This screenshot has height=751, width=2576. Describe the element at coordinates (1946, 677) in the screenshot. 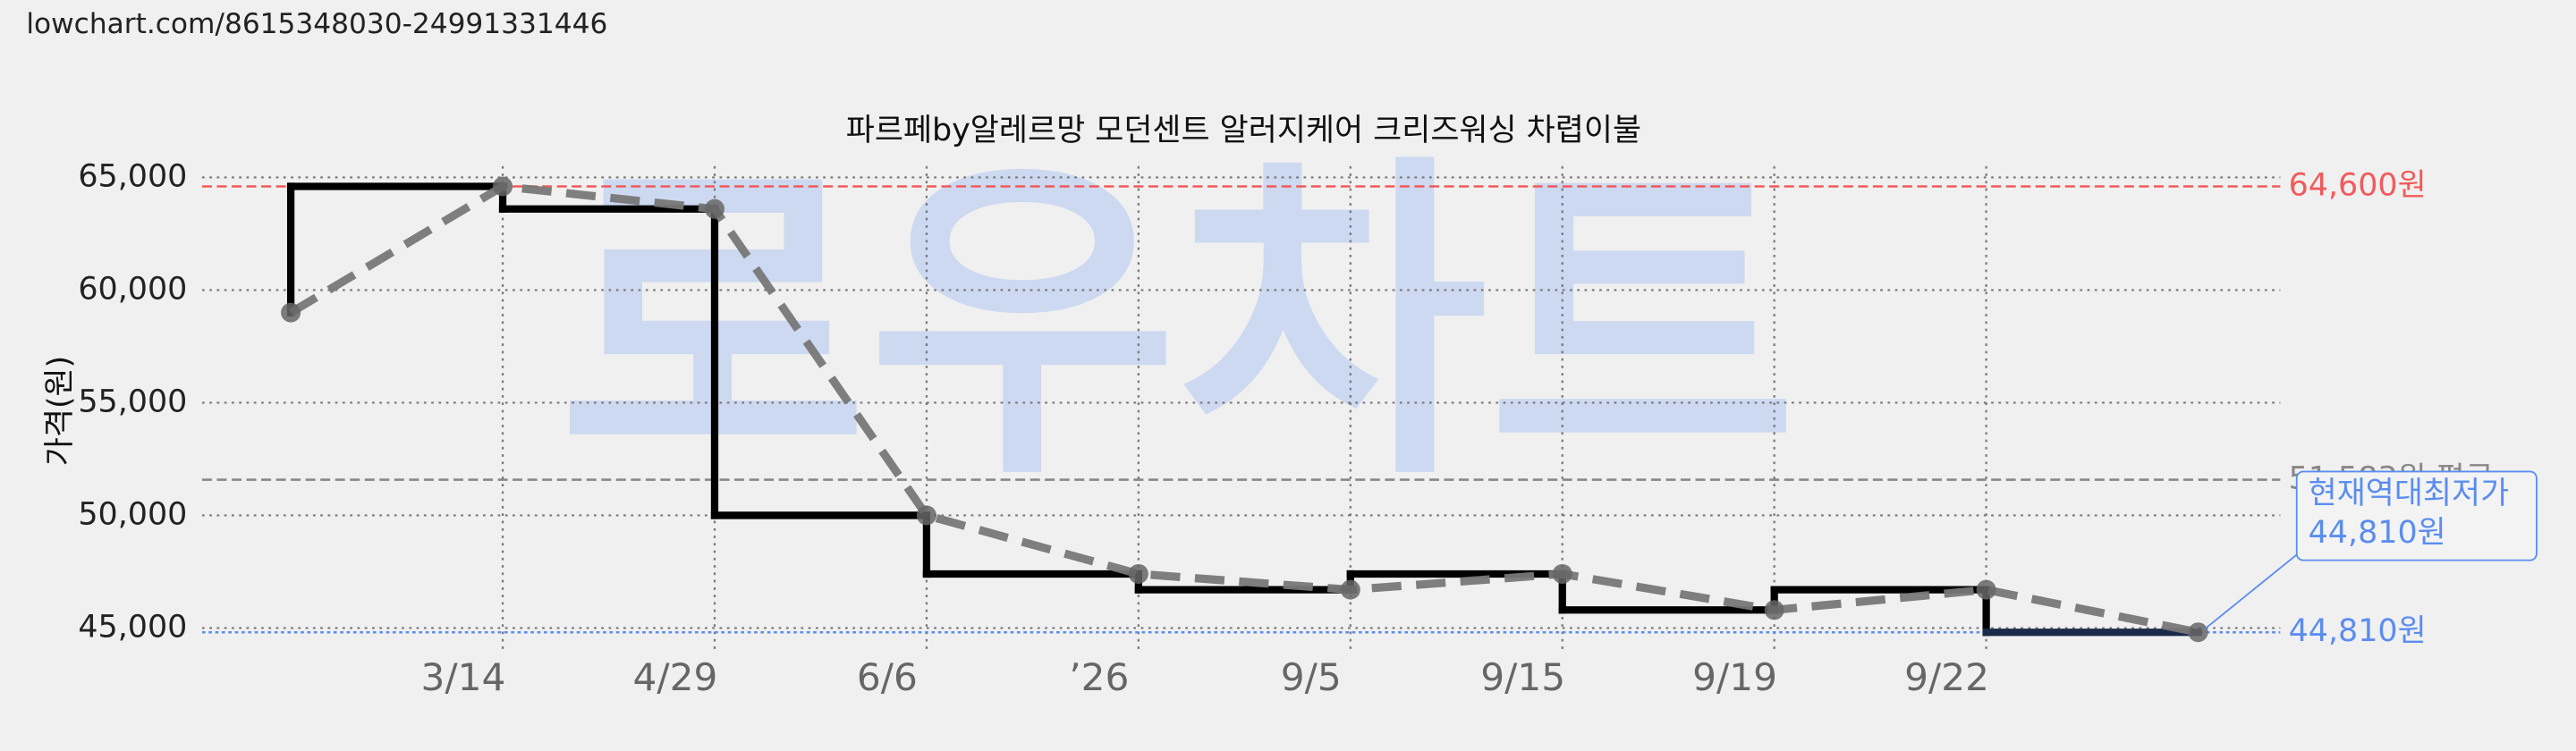

I see `x-tick-label: 9/22` at that location.